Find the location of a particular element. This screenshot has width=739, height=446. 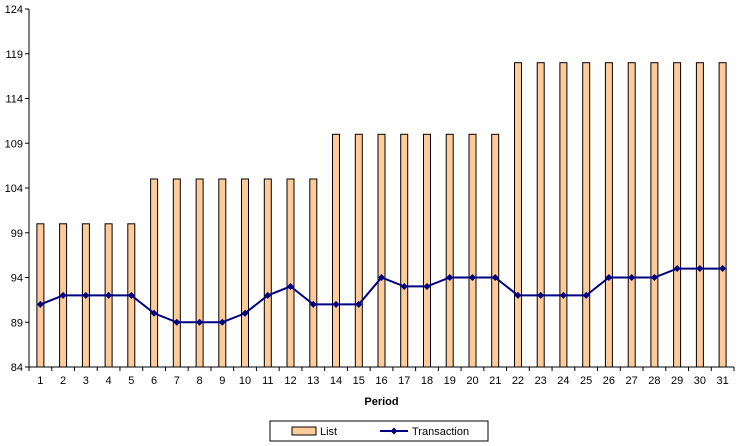

y-tick-label: 124 is located at coordinates (14, 10).